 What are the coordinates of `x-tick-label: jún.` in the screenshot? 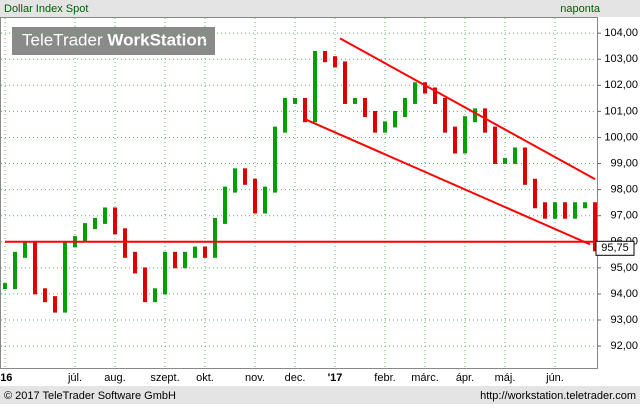 It's located at (554, 378).